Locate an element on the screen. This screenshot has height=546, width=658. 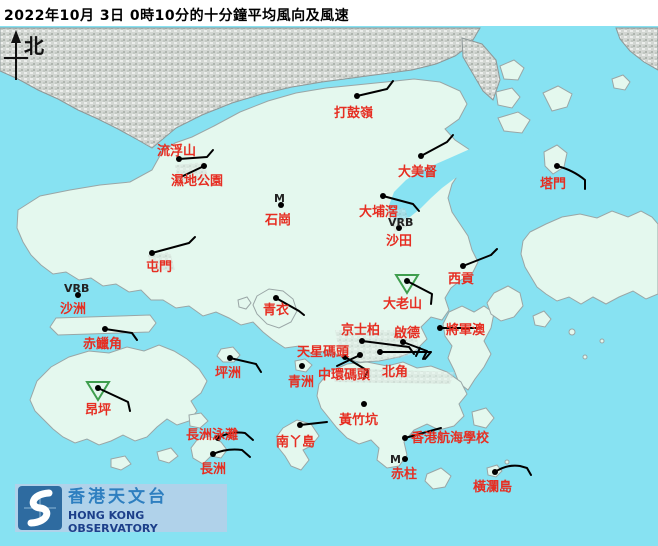
station-label: 屯門 is located at coordinates (159, 267).